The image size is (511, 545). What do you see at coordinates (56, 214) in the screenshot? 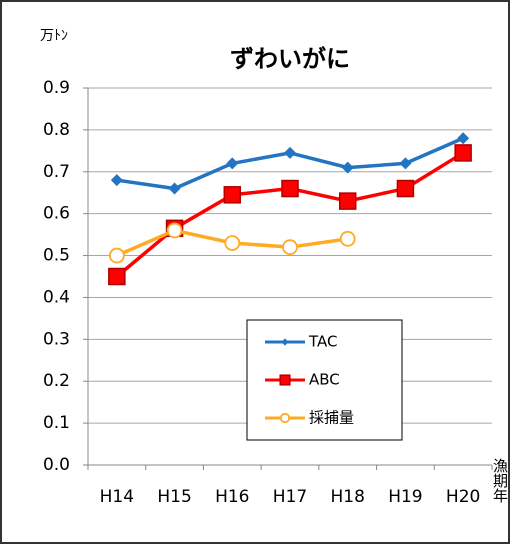
I see `y-tick-label: 0.6` at bounding box center [56, 214].